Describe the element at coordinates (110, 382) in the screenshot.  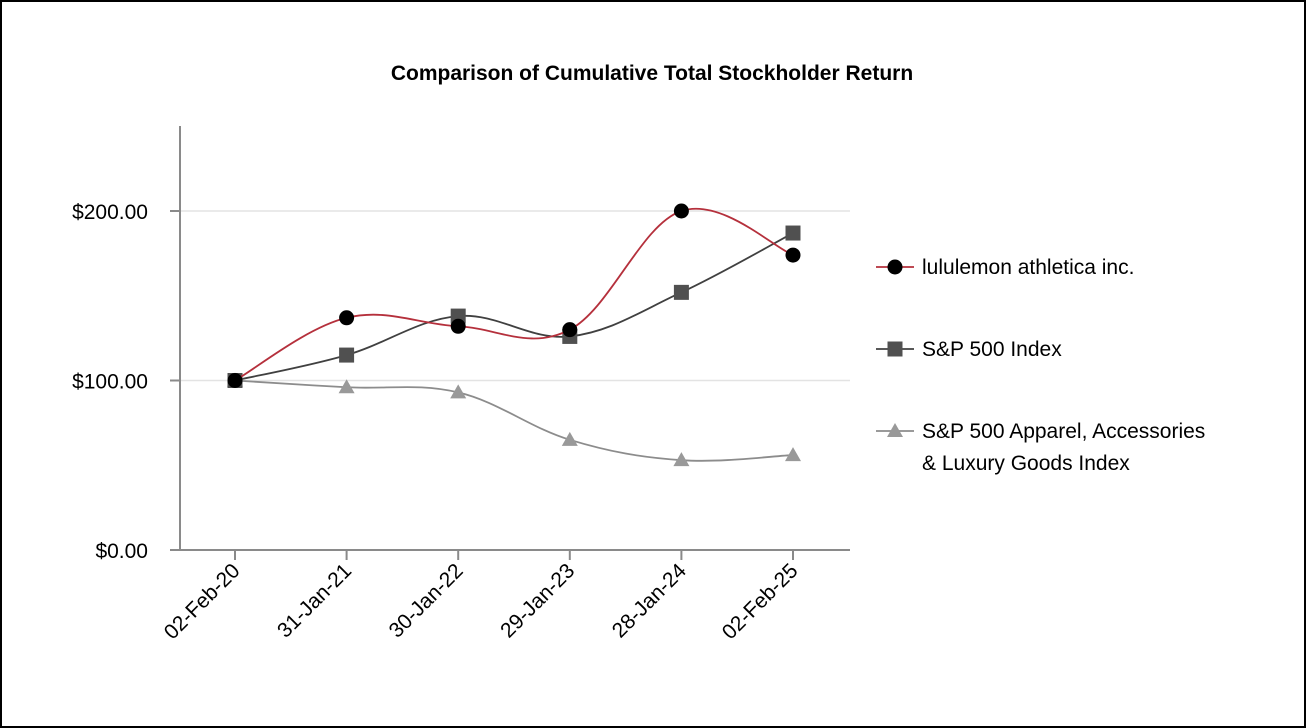
I see `y-tick-label: $100.00` at that location.